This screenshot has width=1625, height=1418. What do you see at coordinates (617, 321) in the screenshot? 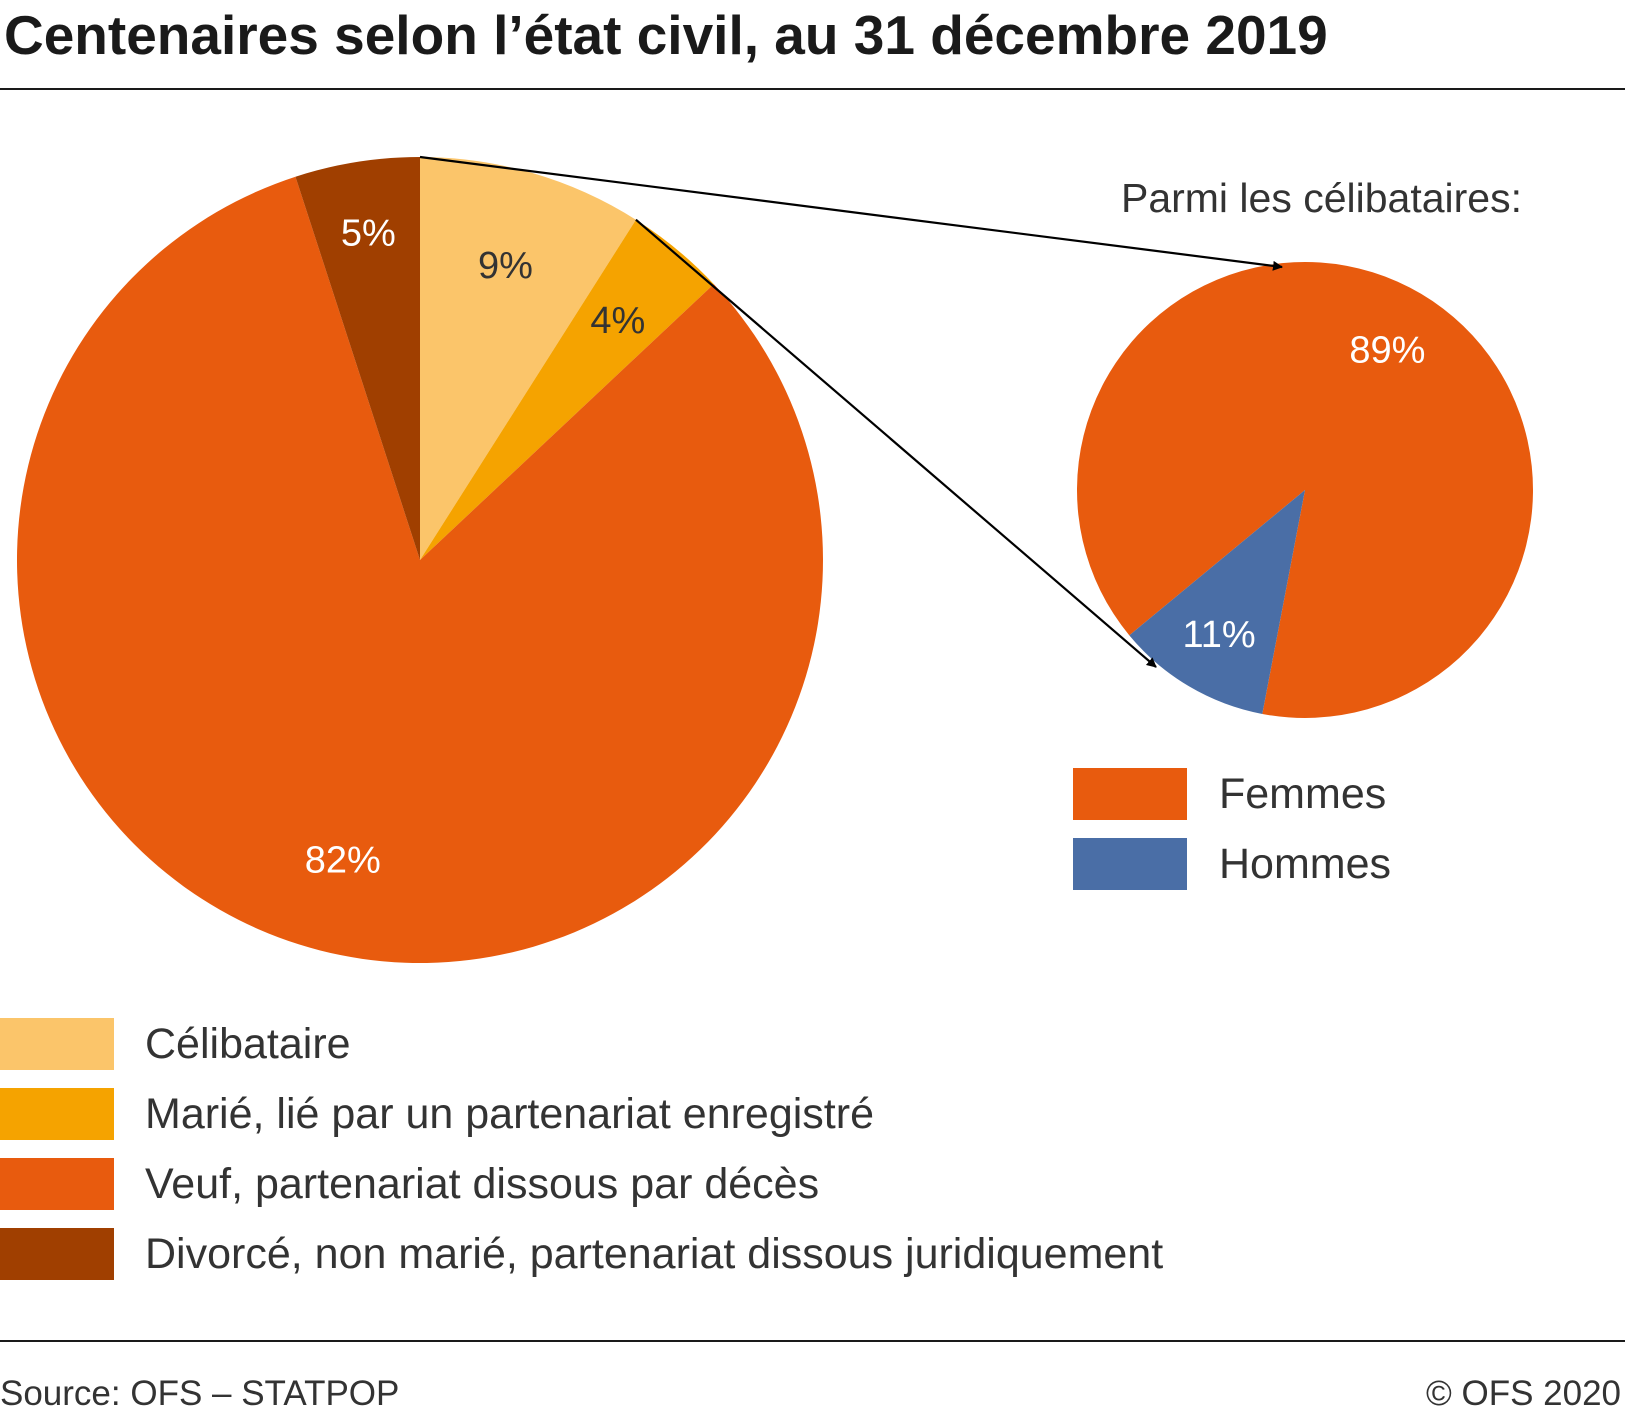
I see `data-label-marie-lie-par-un-partenariat-enregistre: 4%` at bounding box center [617, 321].